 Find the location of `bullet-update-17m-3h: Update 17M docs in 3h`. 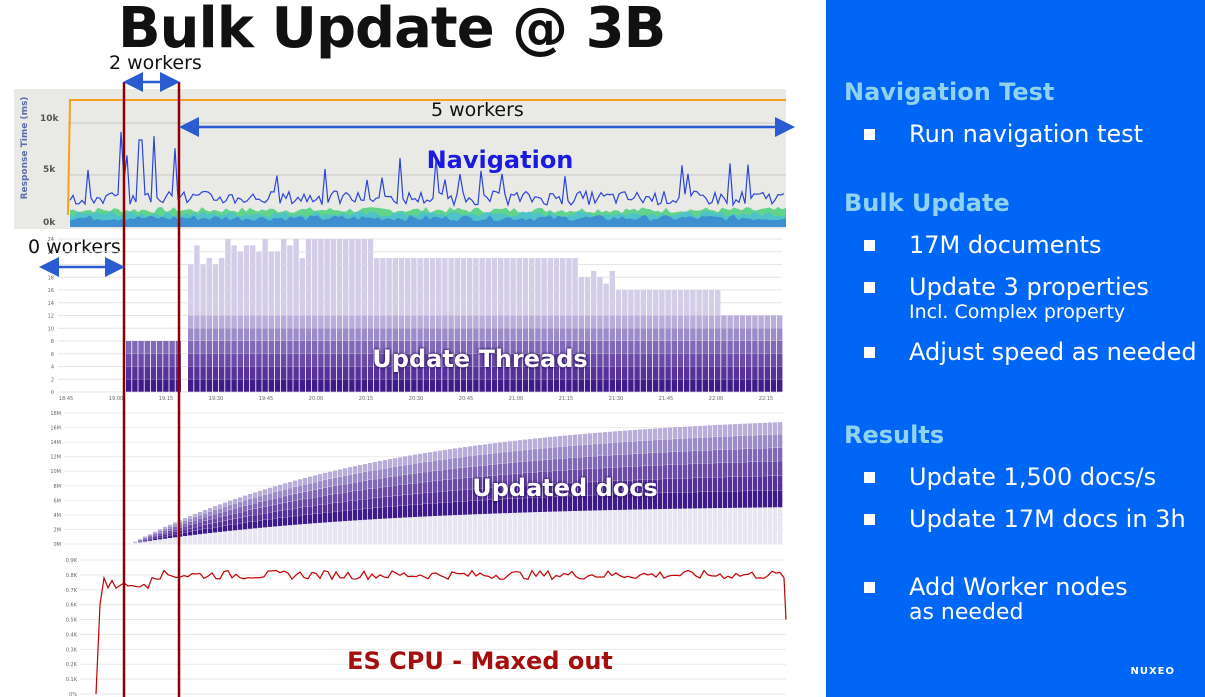

bullet-update-17m-3h: Update 17M docs in 3h is located at coordinates (1047, 519).